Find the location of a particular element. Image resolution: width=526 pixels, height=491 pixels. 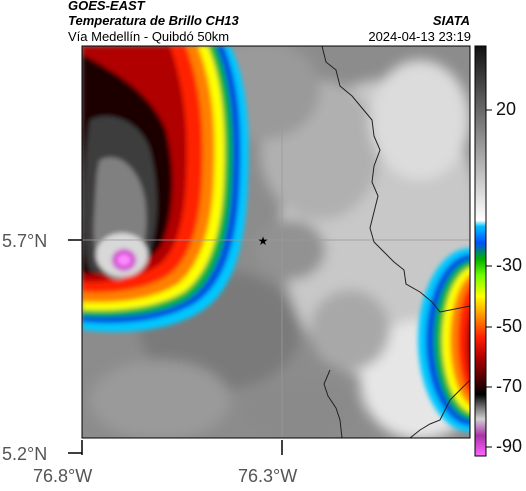

lon-label-2: 76.3°W is located at coordinates (268, 476).